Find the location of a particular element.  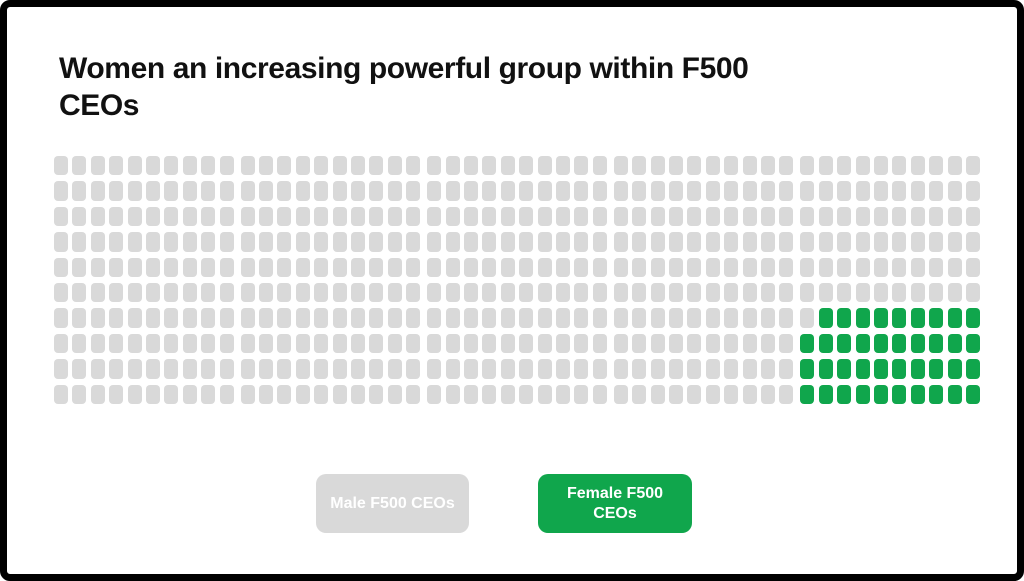

legend-female-button: Female F500 CEOs is located at coordinates (615, 503).